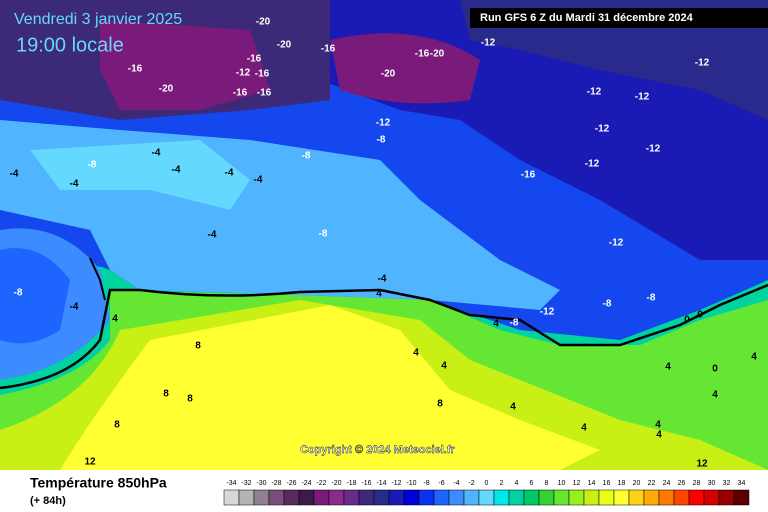 This screenshot has width=768, height=512. Describe the element at coordinates (712, 483) in the screenshot. I see `scale-label: 30` at that location.